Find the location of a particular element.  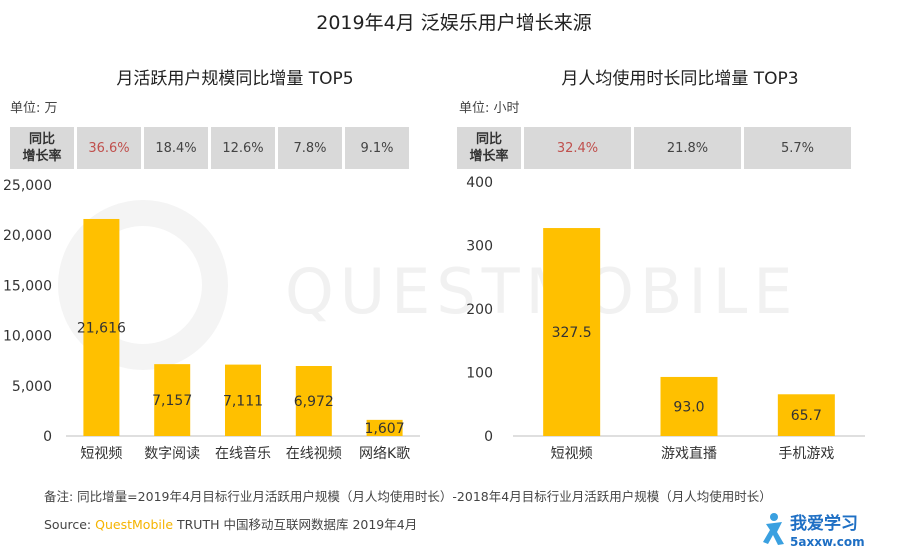

right-category-label: 短视频 is located at coordinates (572, 454).